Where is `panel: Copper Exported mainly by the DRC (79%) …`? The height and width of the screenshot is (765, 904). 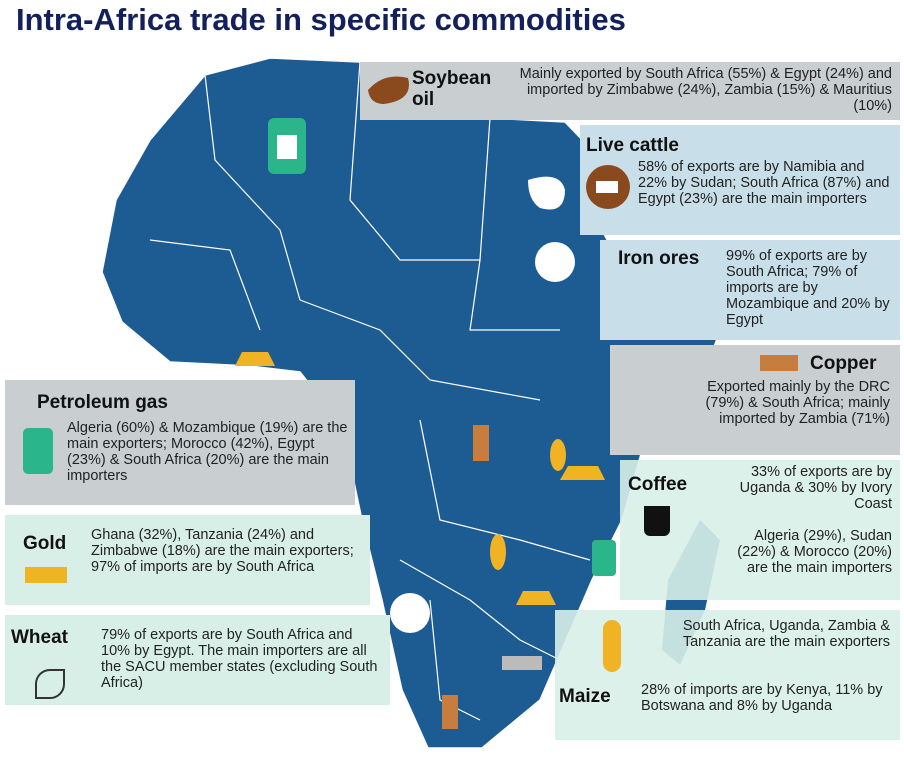
panel: Copper Exported mainly by the DRC (79%) … is located at coordinates (755, 400).